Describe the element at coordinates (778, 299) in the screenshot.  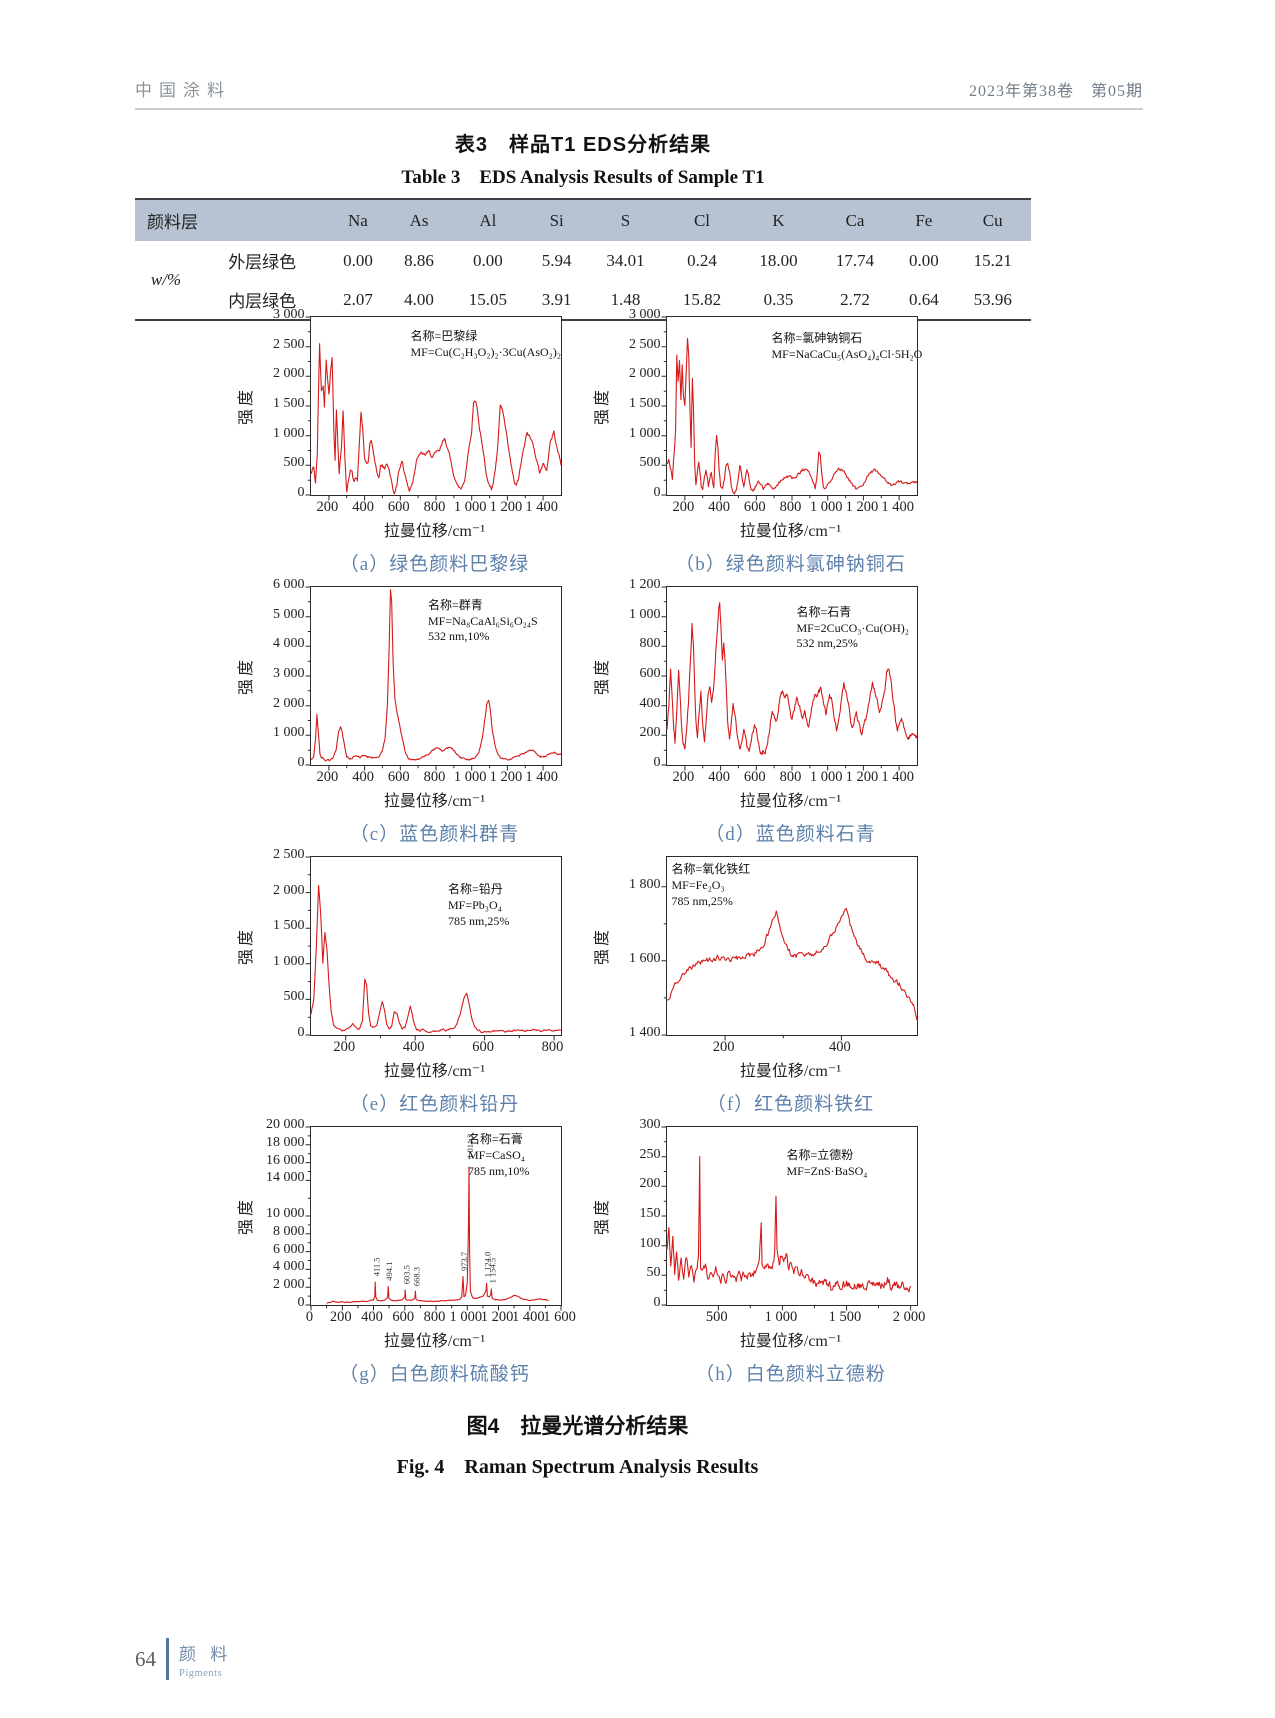
I see `table-cell: 0.35` at that location.